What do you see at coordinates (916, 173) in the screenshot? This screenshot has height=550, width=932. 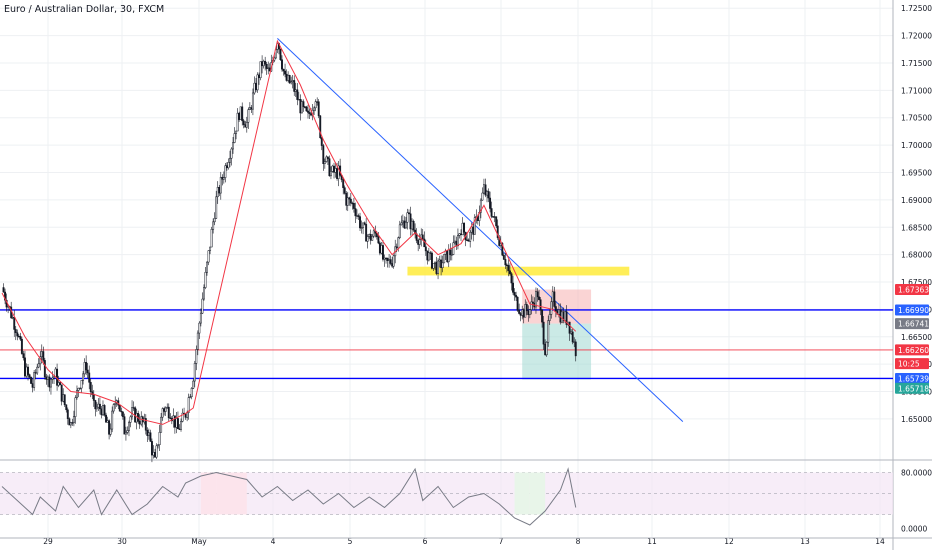 I see `y-tick-label: 1.69500` at bounding box center [916, 173].